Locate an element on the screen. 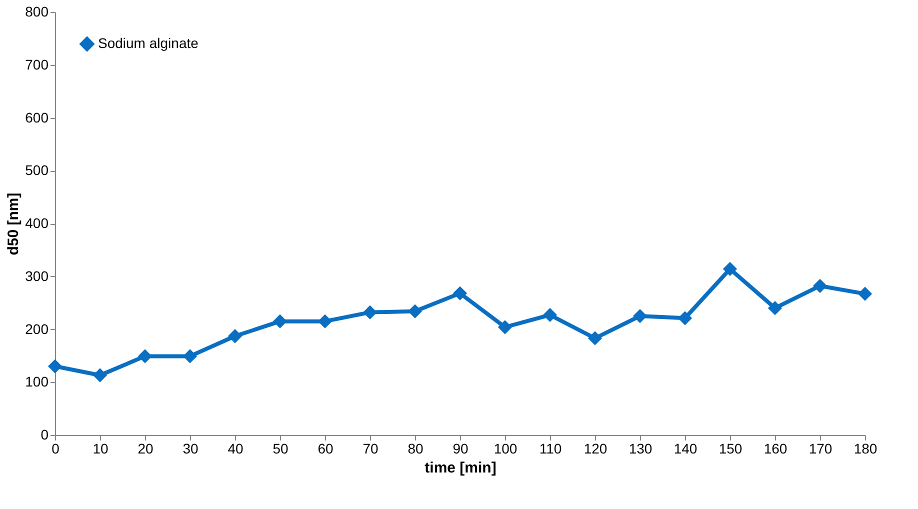  x-tick-label: 70 is located at coordinates (370, 448).